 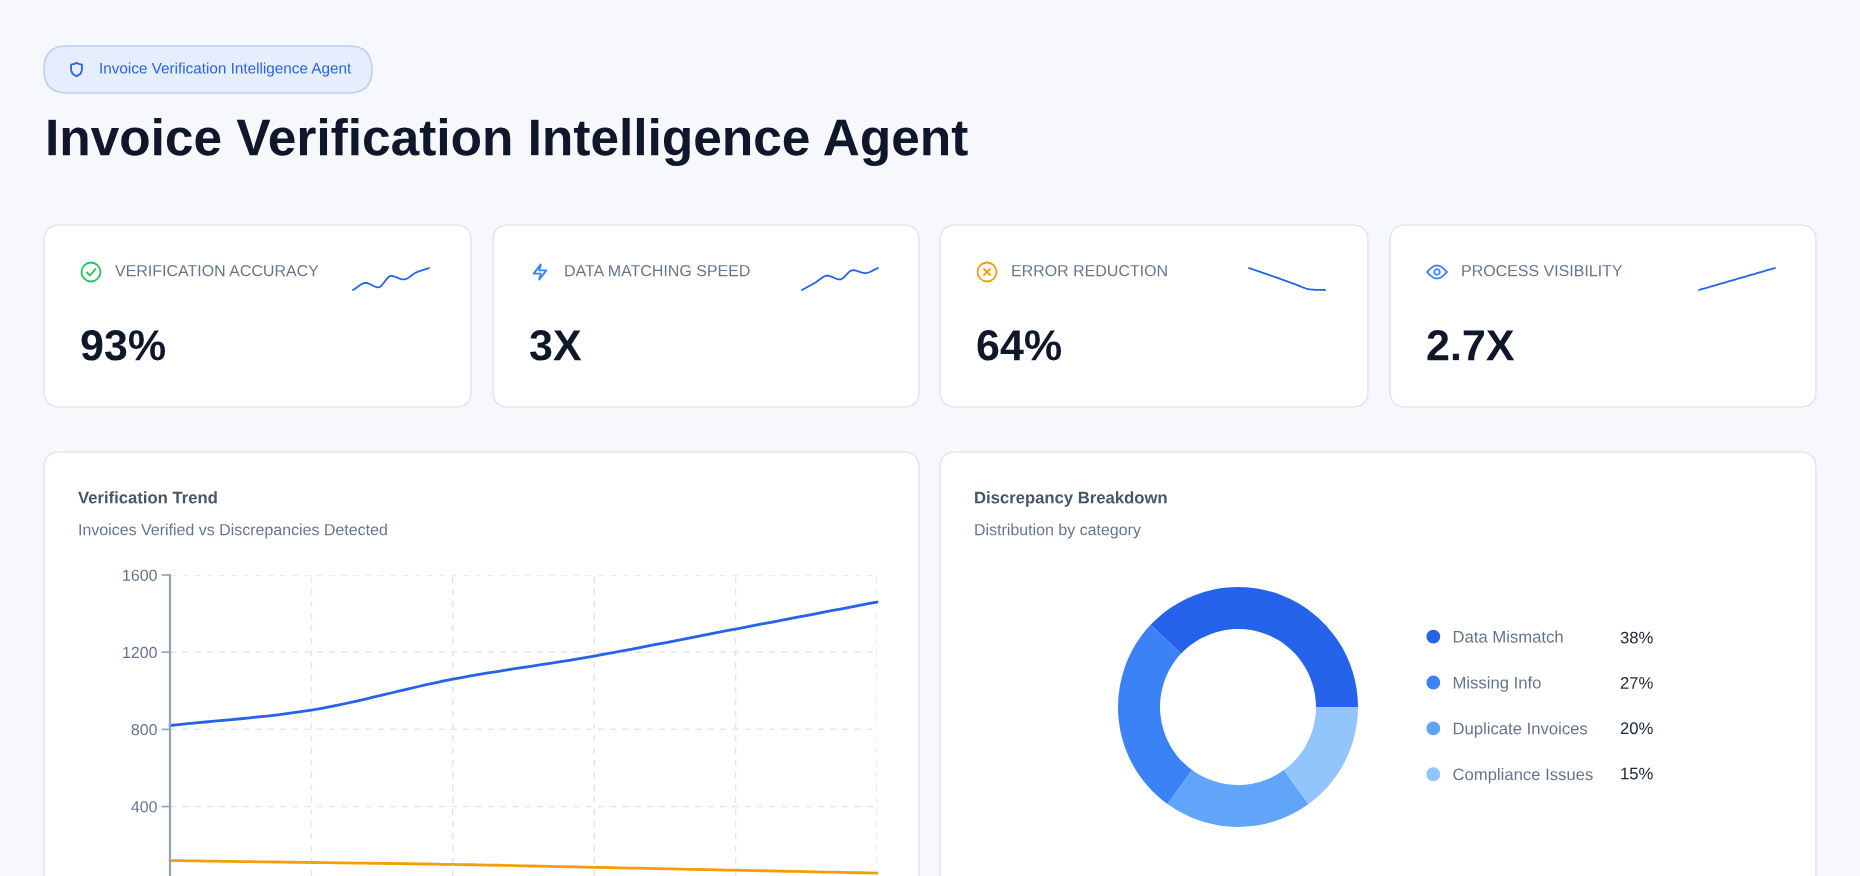 What do you see at coordinates (1019, 345) in the screenshot?
I see `text: 64%` at bounding box center [1019, 345].